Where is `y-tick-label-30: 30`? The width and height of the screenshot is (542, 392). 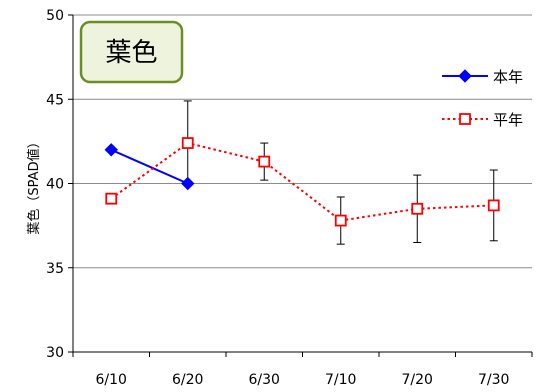 y-tick-label-30: 30 is located at coordinates (55, 353).